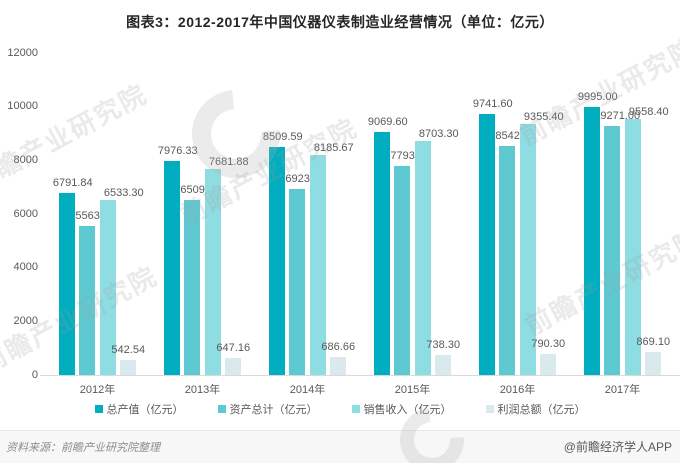 The width and height of the screenshot is (680, 463). What do you see at coordinates (22, 52) in the screenshot?
I see `y-tick-label: 12000` at bounding box center [22, 52].